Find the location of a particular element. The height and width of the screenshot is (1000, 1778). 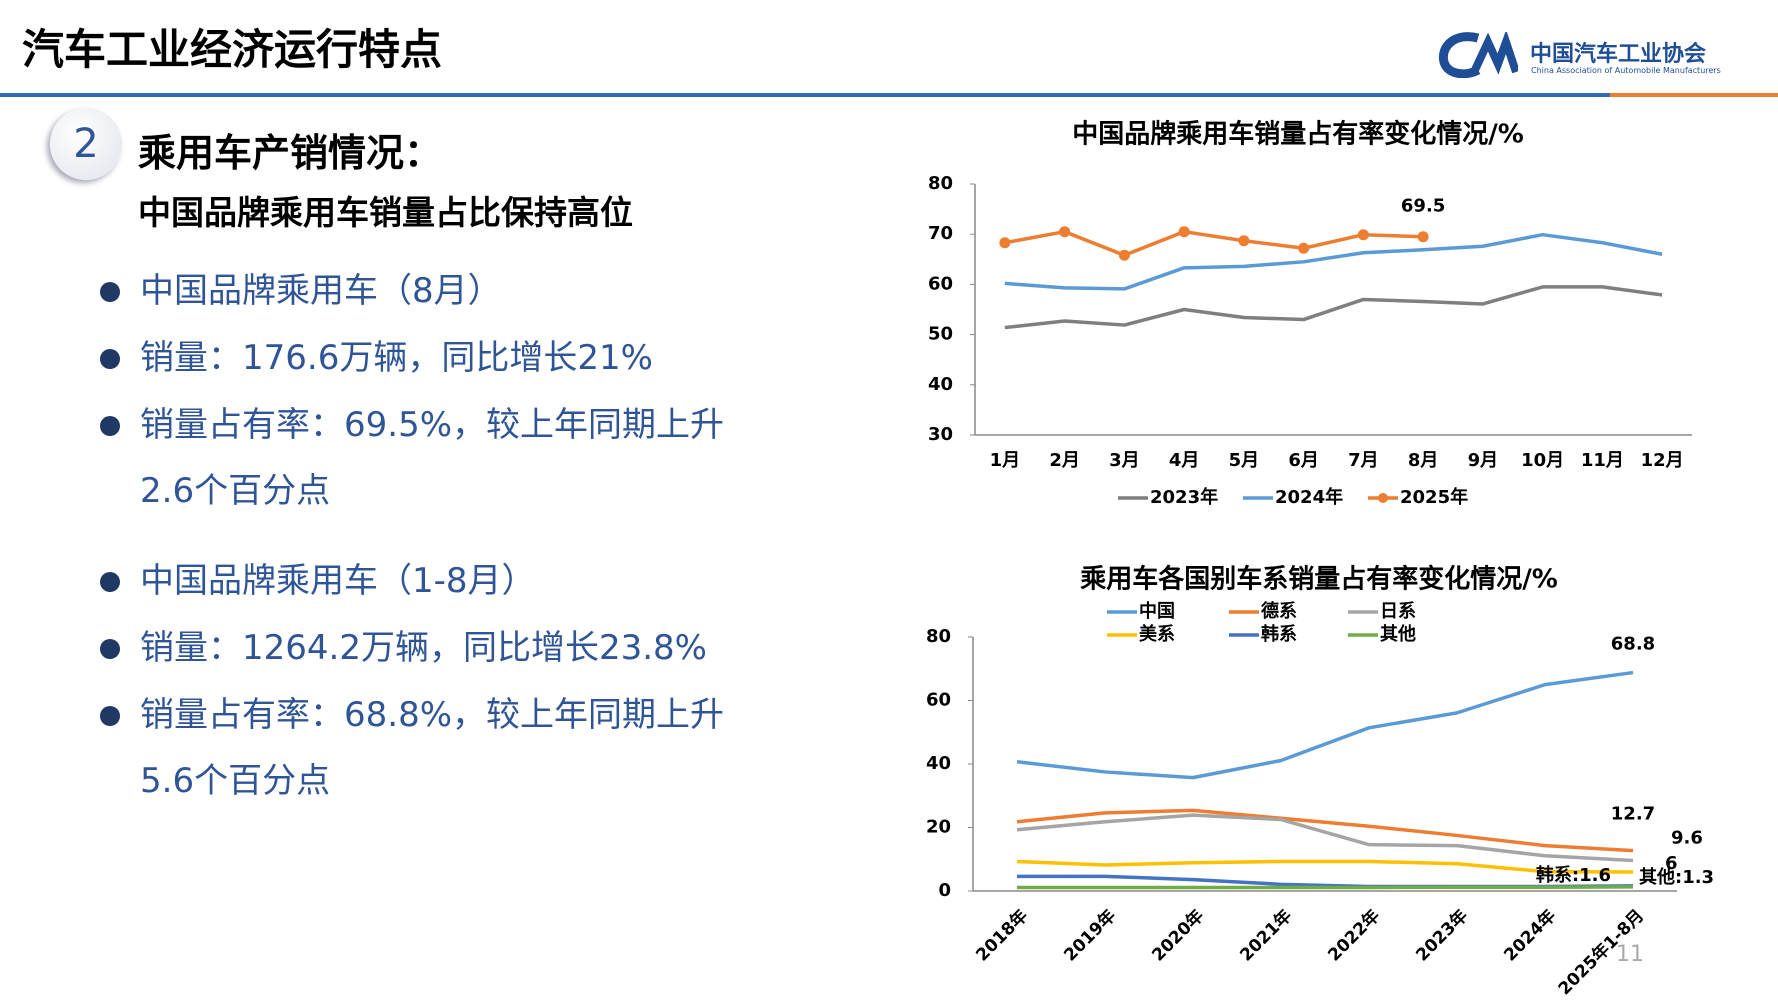

header-rule is located at coordinates (805, 95).